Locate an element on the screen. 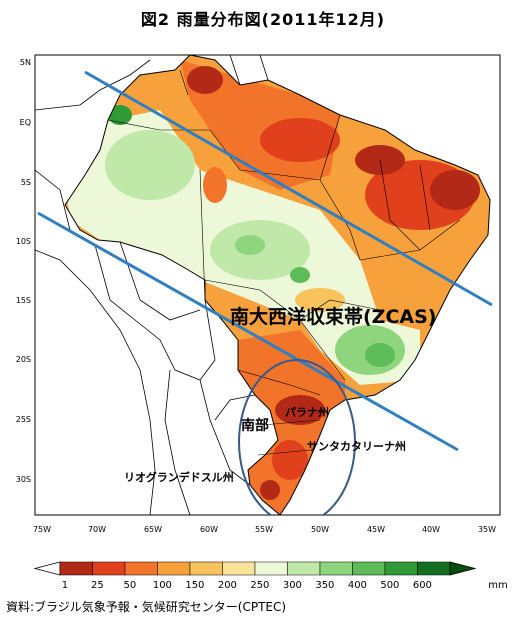 The width and height of the screenshot is (526, 622). lon-tick-label: 35W is located at coordinates (487, 529).